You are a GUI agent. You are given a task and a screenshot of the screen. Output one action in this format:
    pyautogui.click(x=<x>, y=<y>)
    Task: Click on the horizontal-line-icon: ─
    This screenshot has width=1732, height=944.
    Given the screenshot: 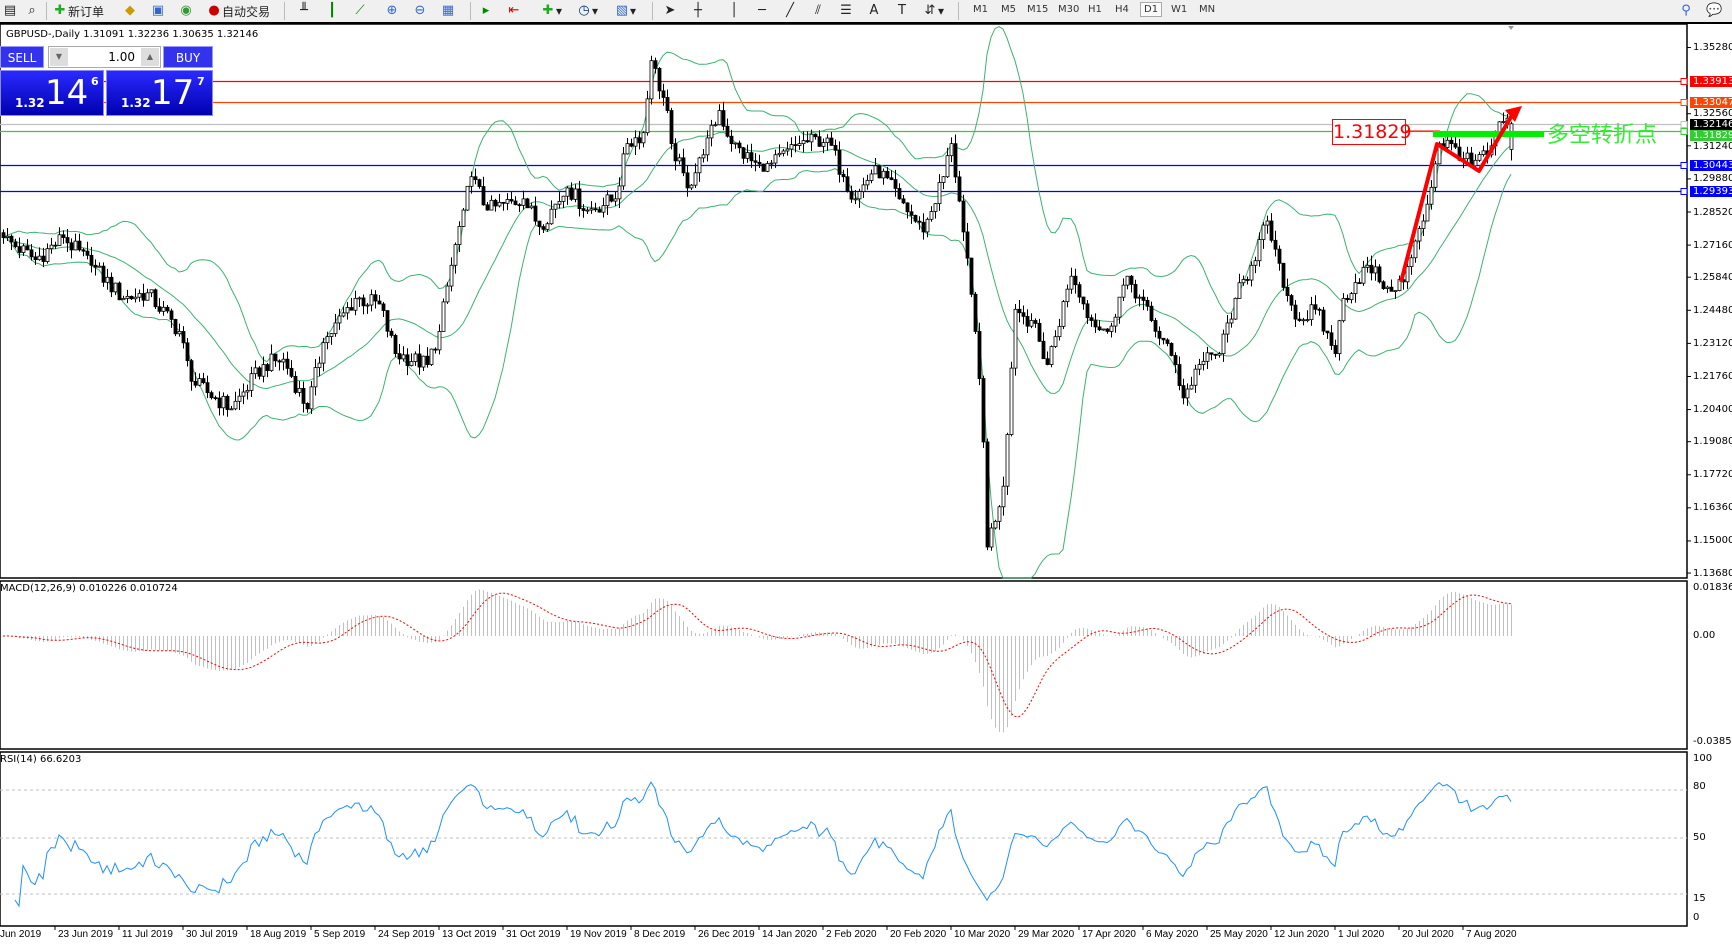 What is the action you would take?
    pyautogui.click(x=762, y=10)
    